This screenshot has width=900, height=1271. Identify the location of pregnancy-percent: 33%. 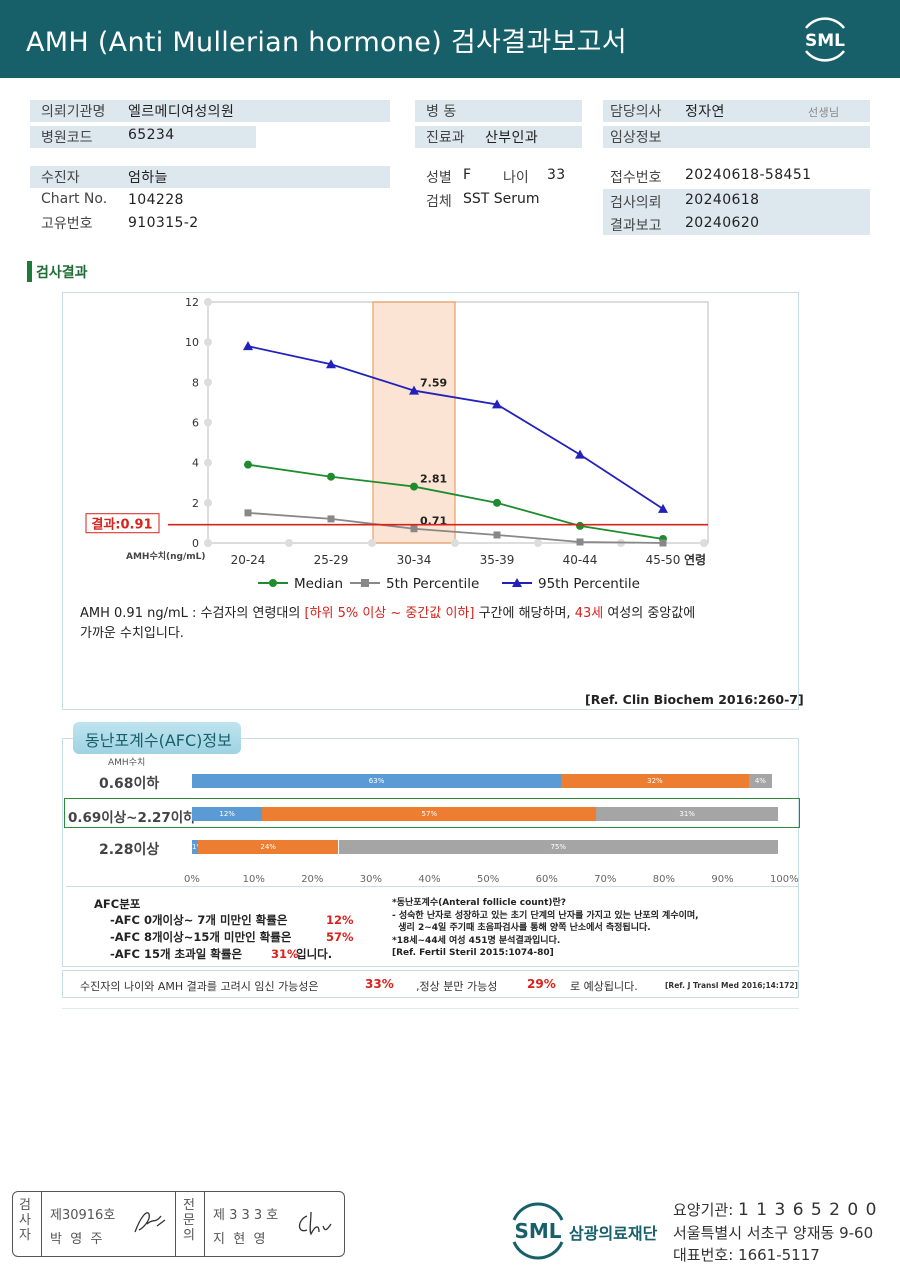
(379, 984).